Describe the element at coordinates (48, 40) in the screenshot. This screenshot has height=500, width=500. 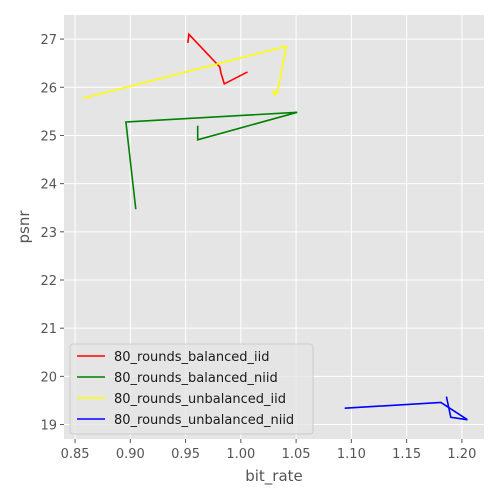
I see `y-tick-label: 27` at that location.